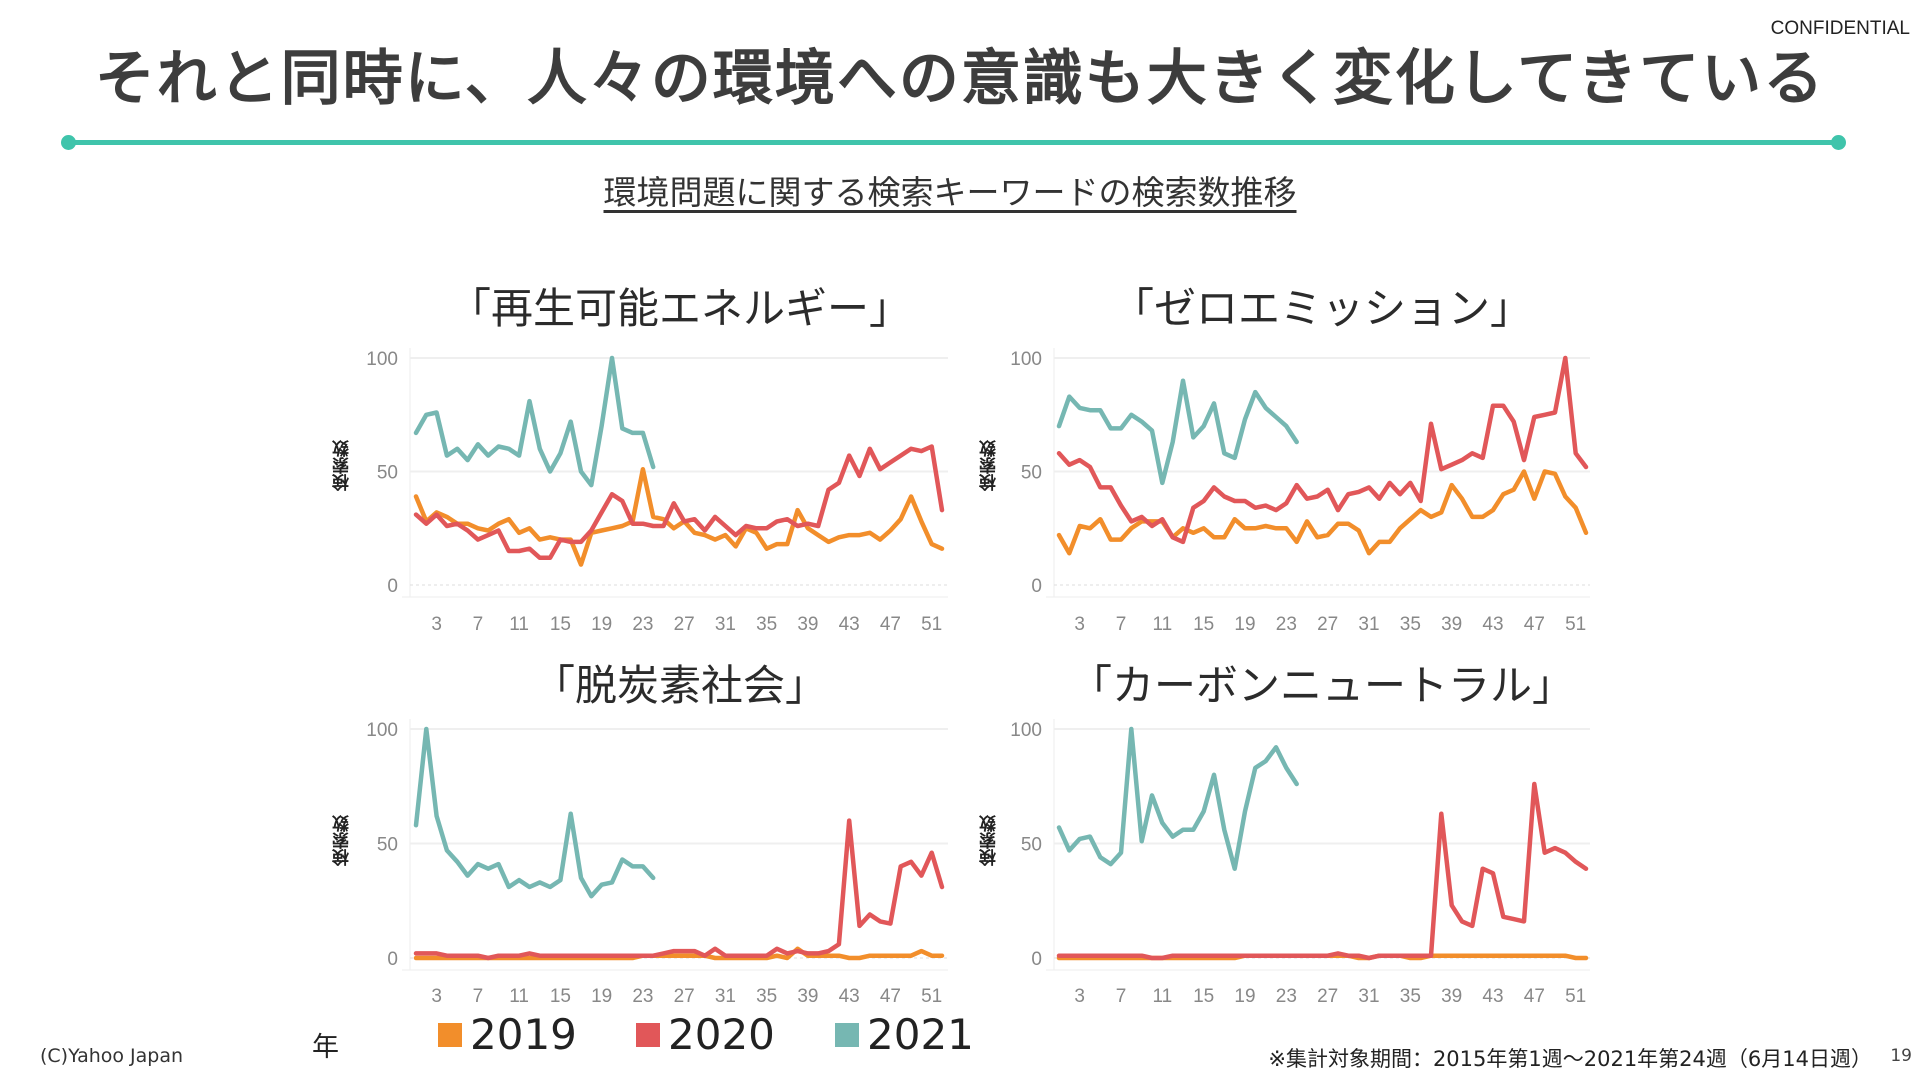 The width and height of the screenshot is (1920, 1080). What do you see at coordinates (1840, 28) in the screenshot?
I see `confidential-label: CONFIDENTIAL` at bounding box center [1840, 28].